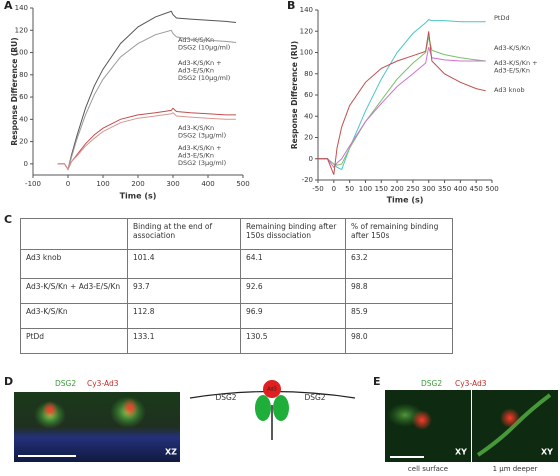 The width and height of the screenshot is (560, 476). What do you see at coordinates (74, 234) in the screenshot?
I see `table-cell` at bounding box center [74, 234].